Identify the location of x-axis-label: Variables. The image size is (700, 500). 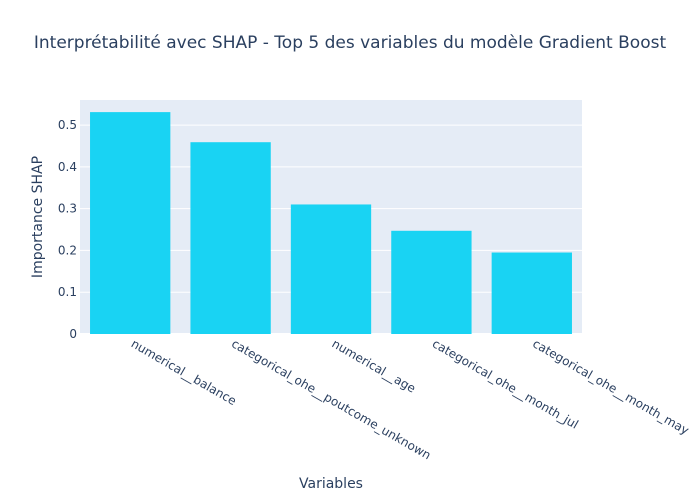
(331, 484).